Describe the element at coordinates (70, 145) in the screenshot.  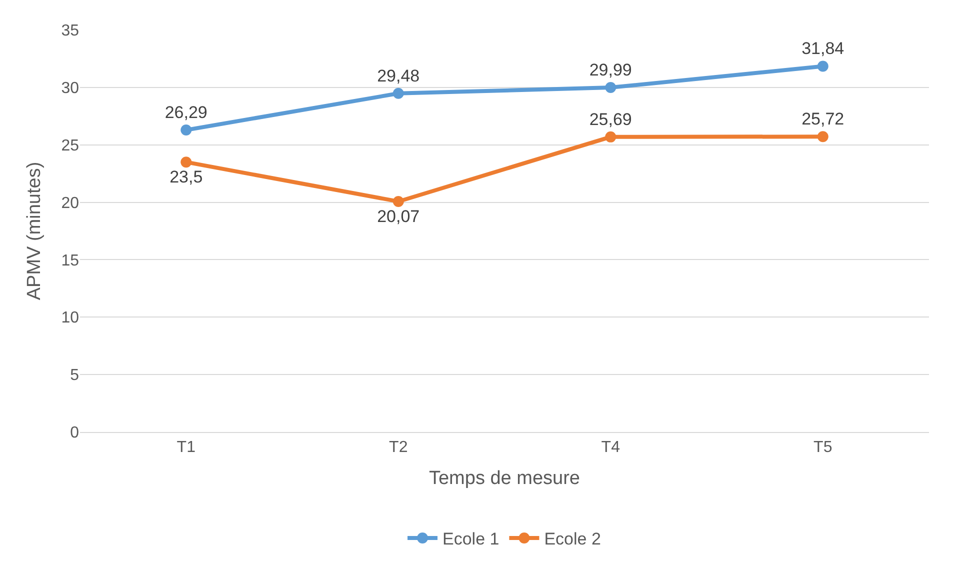
I see `y-tick-label: 25` at that location.